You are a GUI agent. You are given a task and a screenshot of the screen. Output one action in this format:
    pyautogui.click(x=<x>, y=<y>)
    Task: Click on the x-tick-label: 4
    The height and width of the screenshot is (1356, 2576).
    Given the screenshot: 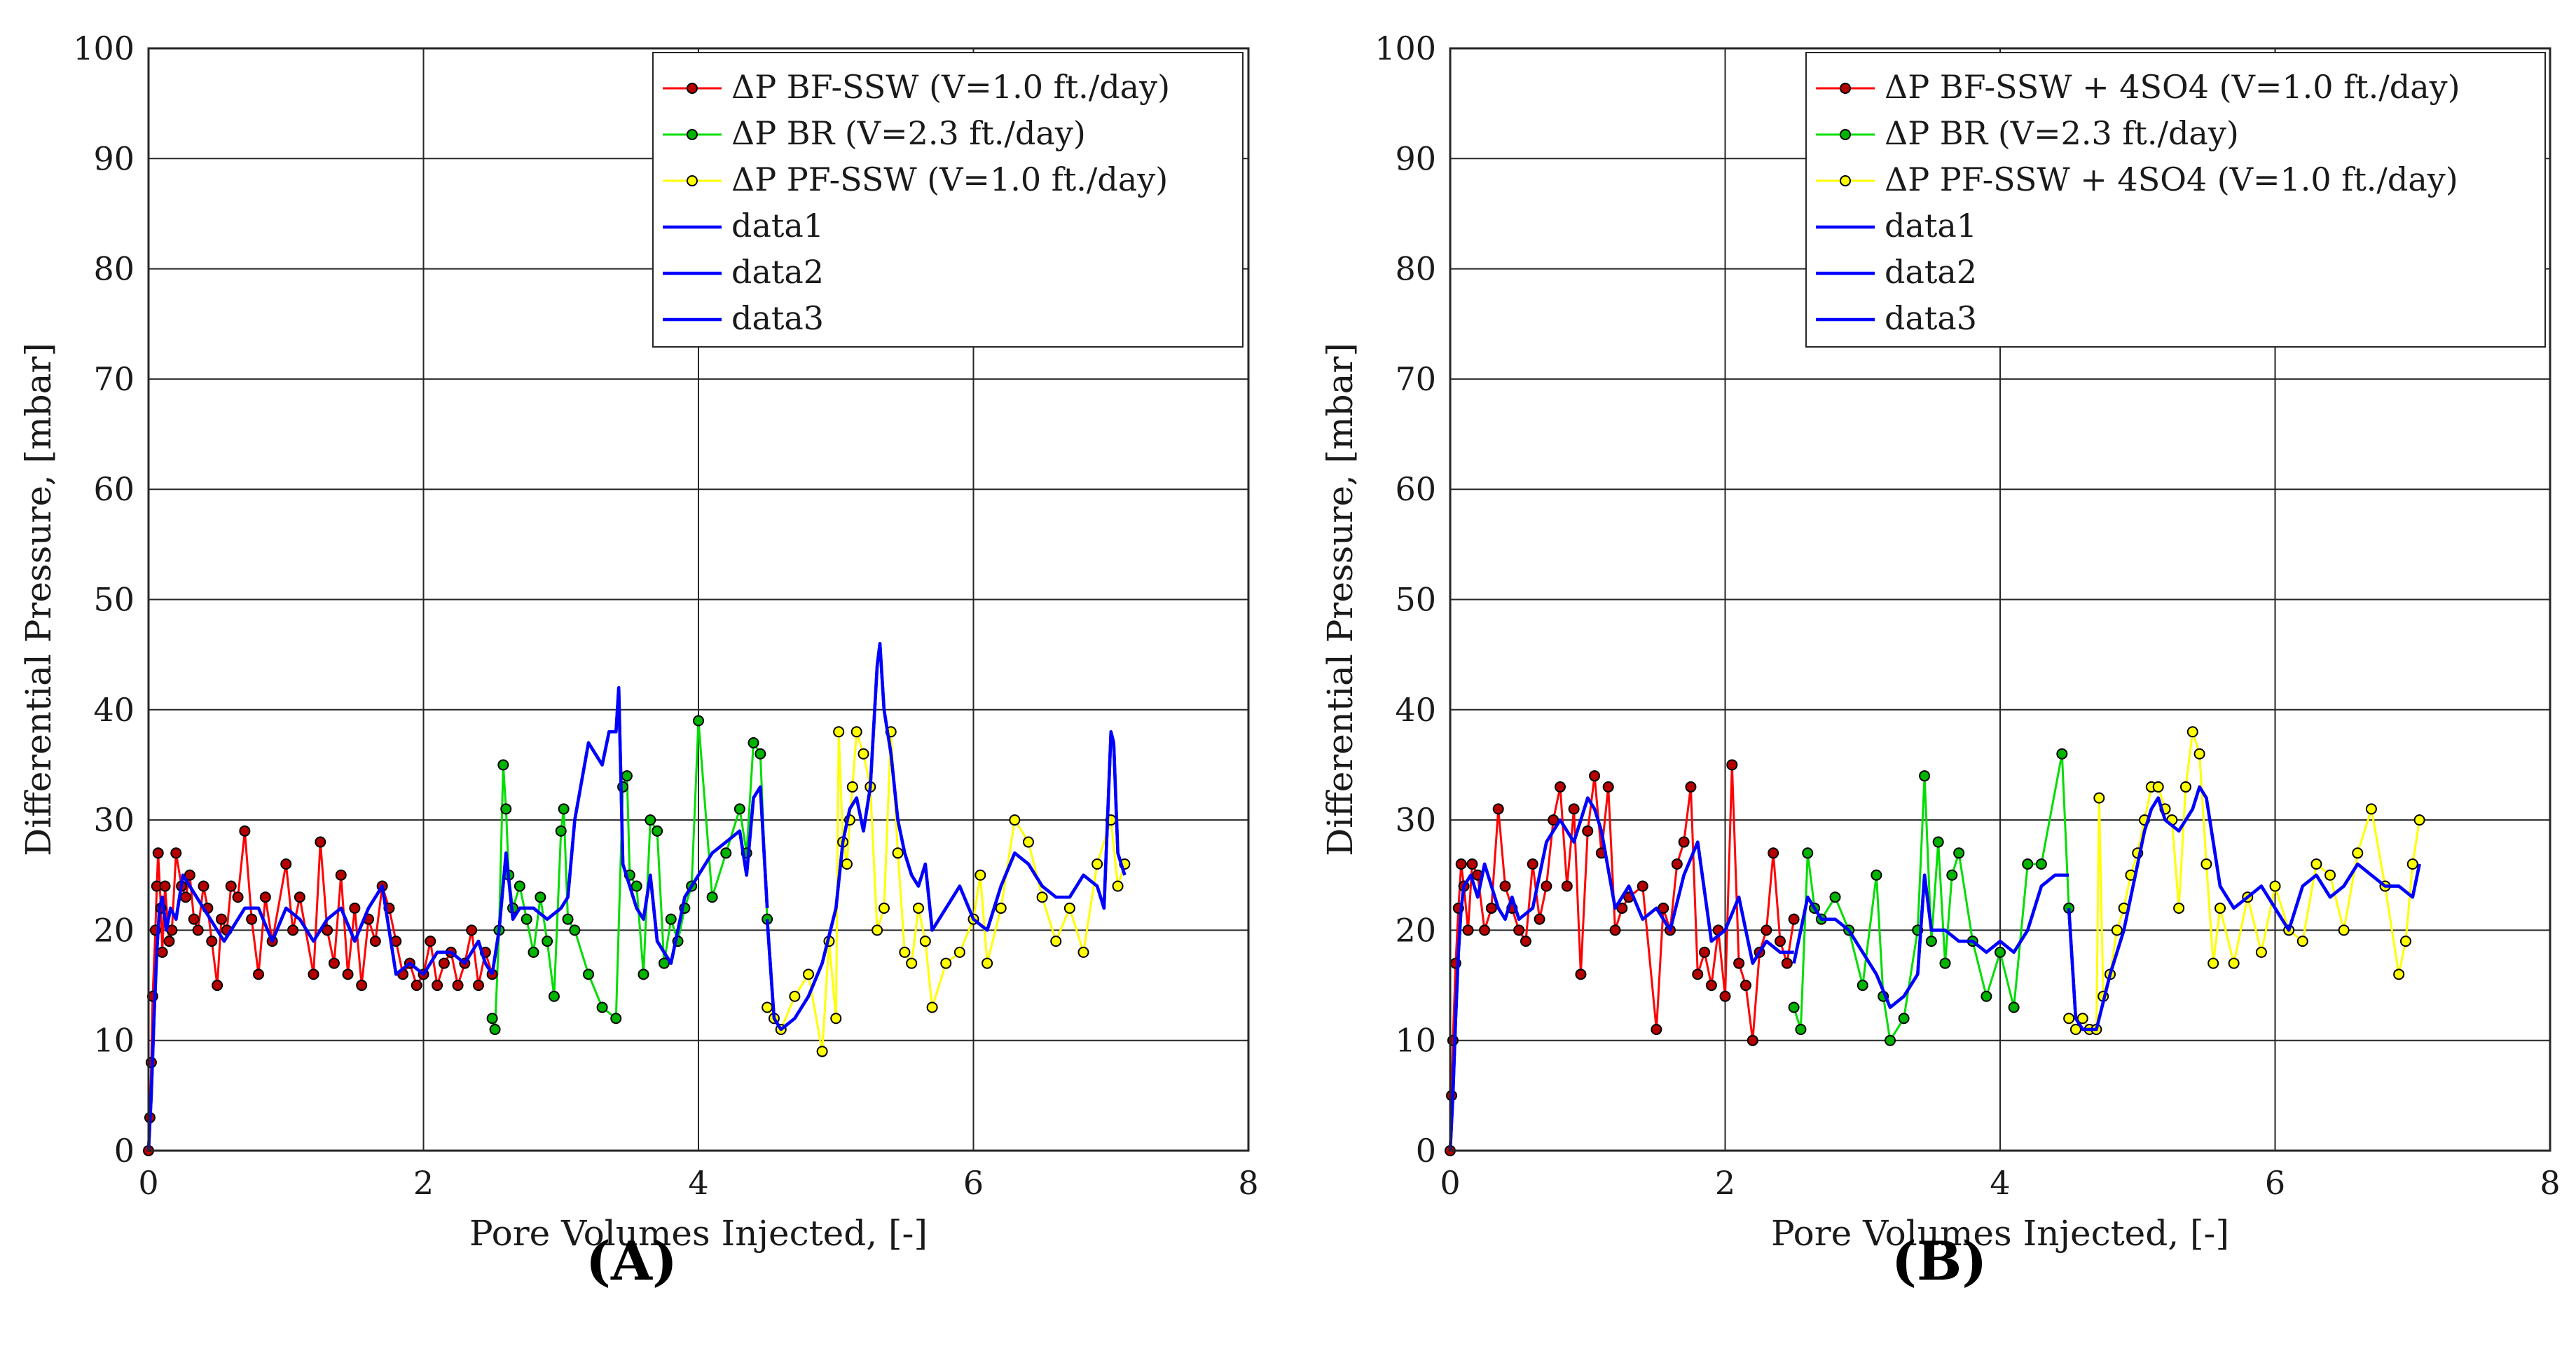 What is the action you would take?
    pyautogui.click(x=698, y=1183)
    